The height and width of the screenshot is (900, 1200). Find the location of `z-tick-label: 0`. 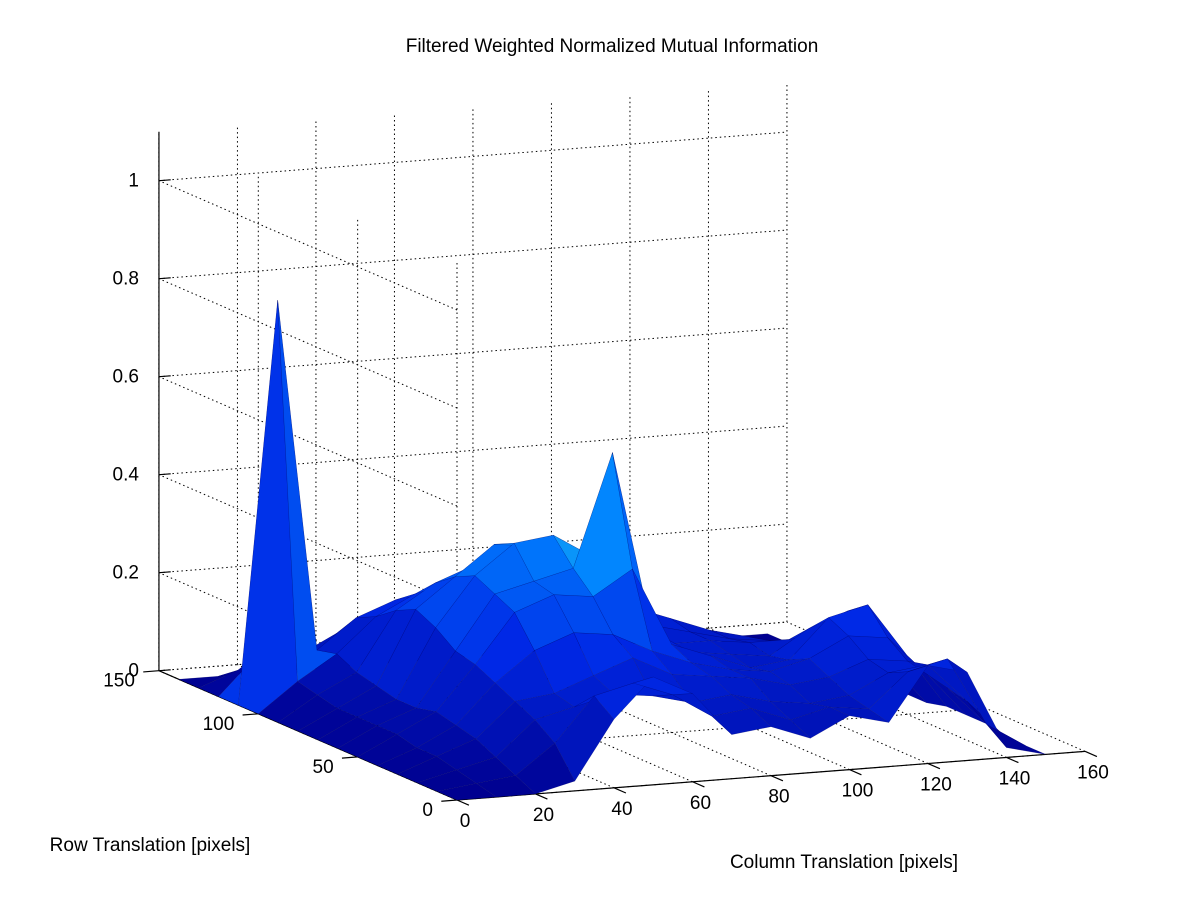

z-tick-label: 0 is located at coordinates (133, 671).